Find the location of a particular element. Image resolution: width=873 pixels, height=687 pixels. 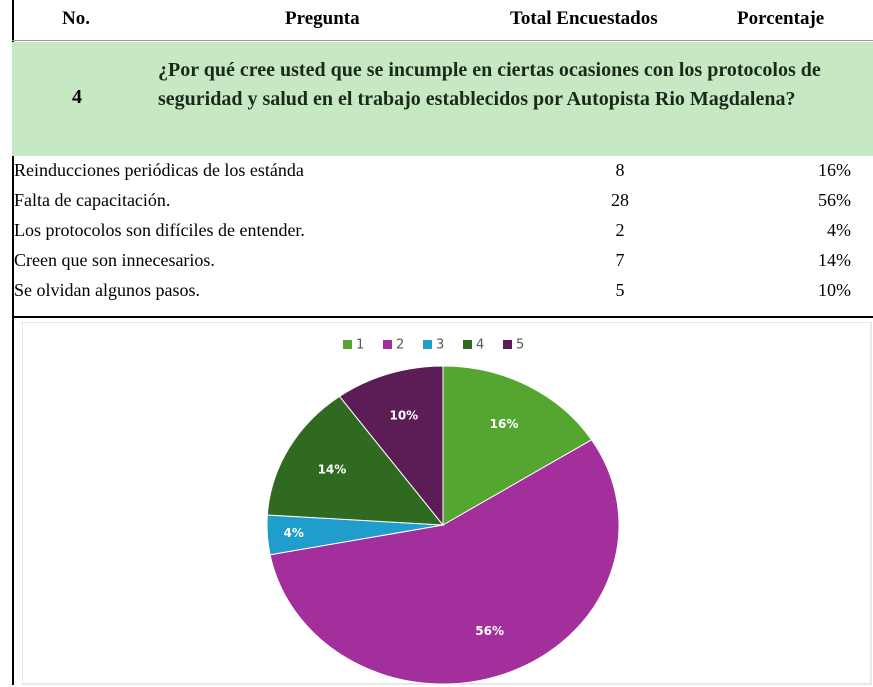

legend-label: 5 is located at coordinates (520, 345).